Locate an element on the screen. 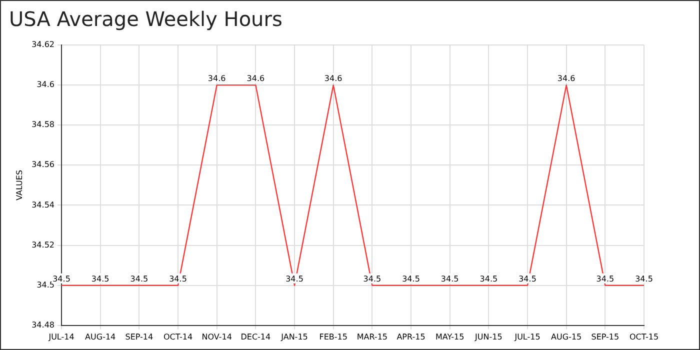  x-tick-label: SEP-14 is located at coordinates (139, 337).